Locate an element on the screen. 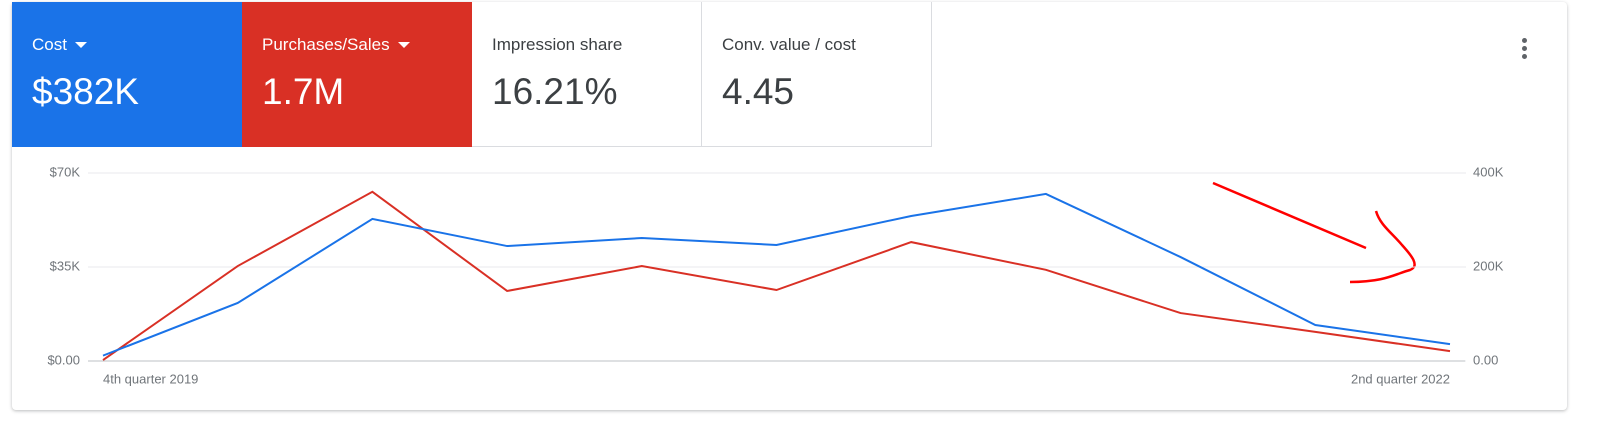  scorecard-label: Conv. value / cost is located at coordinates (826, 45).